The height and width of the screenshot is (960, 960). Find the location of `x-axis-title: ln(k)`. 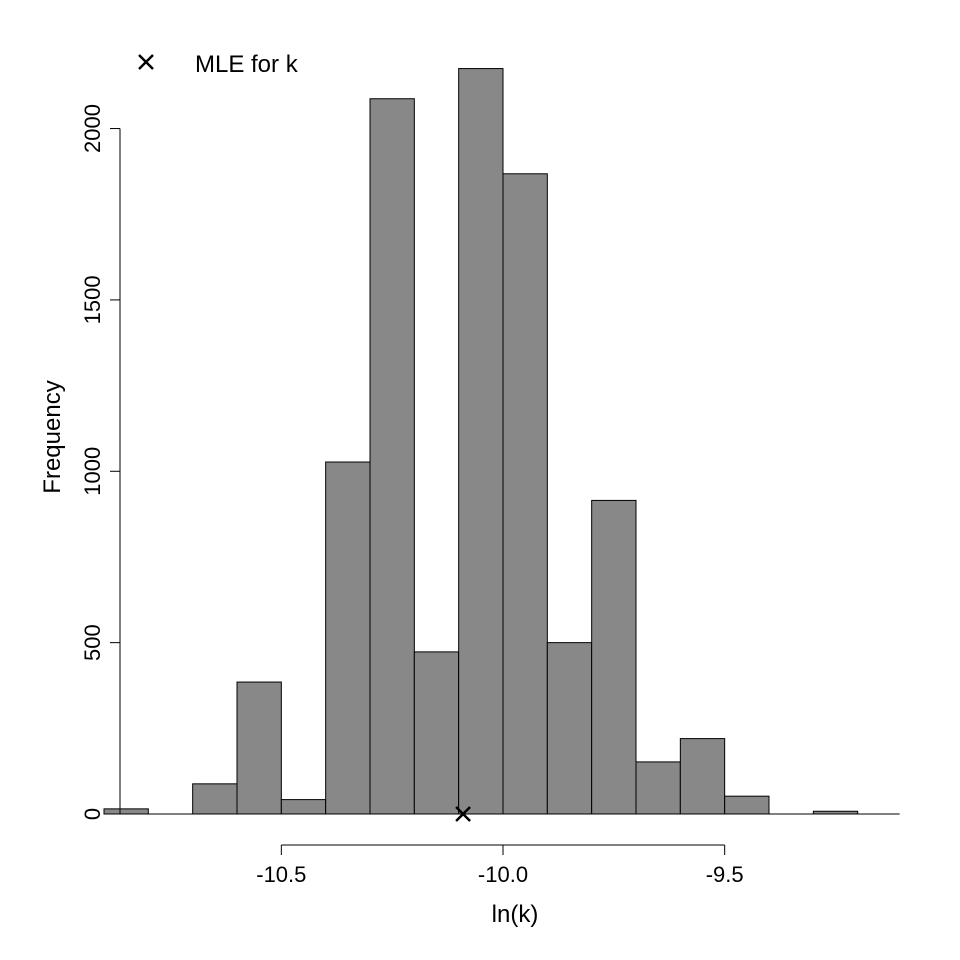

x-axis-title: ln(k) is located at coordinates (515, 914).